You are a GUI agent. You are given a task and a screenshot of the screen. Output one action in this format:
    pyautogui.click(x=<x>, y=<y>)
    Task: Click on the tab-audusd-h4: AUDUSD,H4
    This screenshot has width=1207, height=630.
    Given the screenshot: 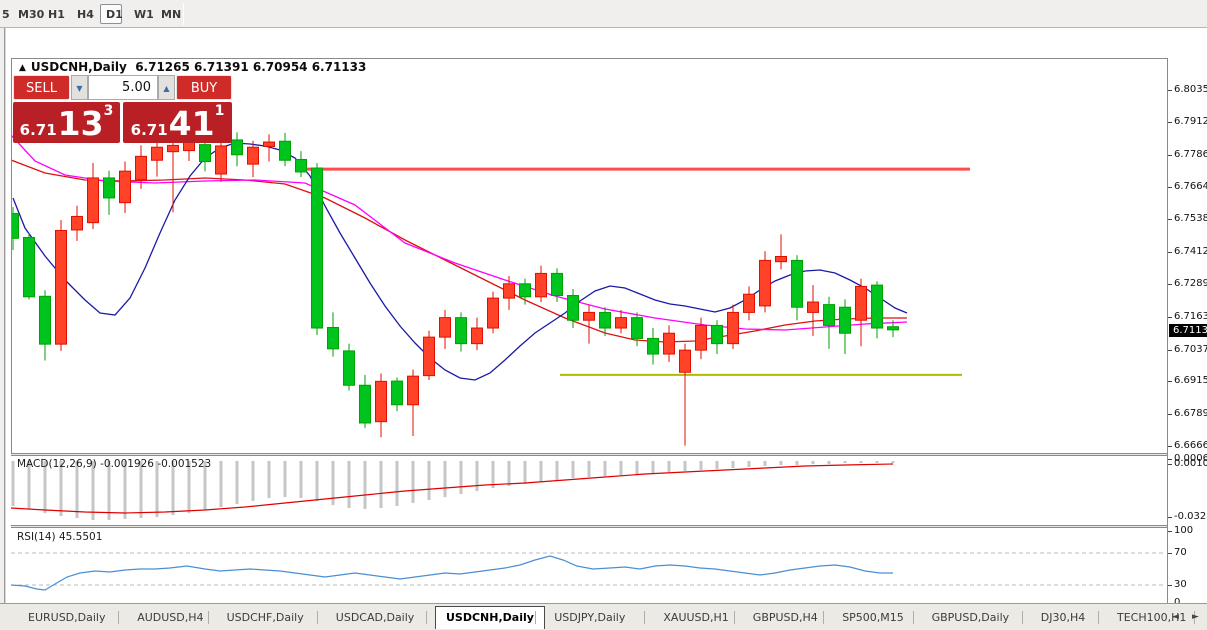 What is the action you would take?
    pyautogui.click(x=170, y=617)
    